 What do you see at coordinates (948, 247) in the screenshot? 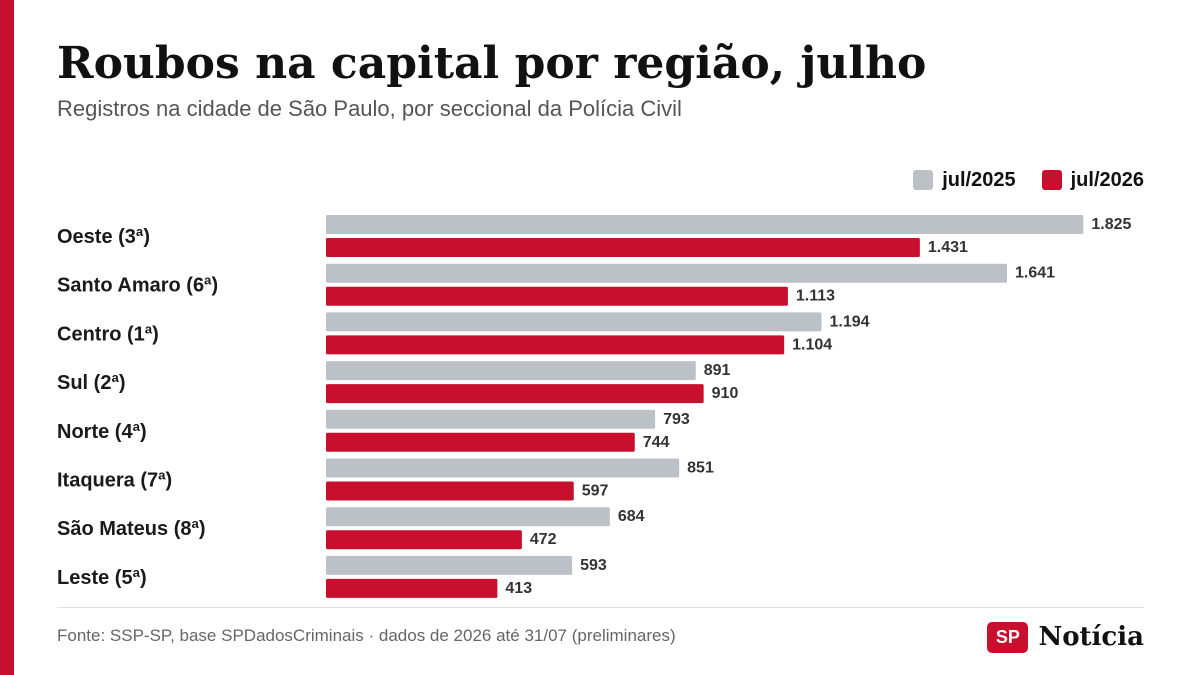
I see `value-label-jul-2026-oeste-3: 1.431` at bounding box center [948, 247].